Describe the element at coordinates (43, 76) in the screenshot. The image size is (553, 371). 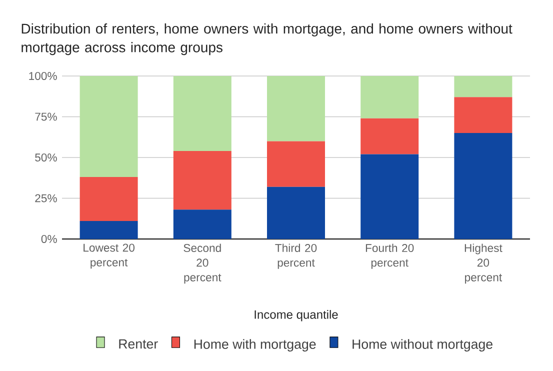
I see `y-tick-label: 100%` at that location.